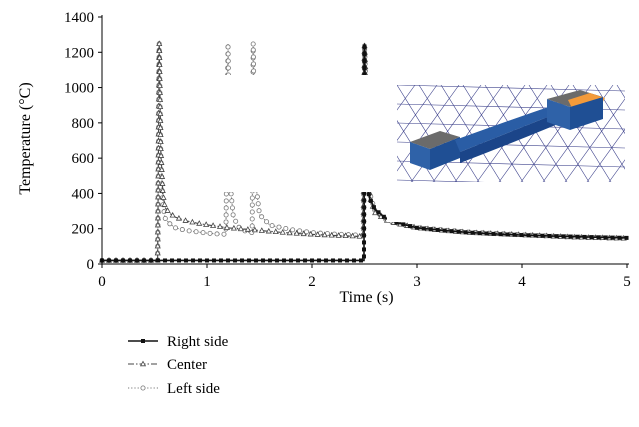 Image resolution: width=639 pixels, height=427 pixels. I want to click on legend-item-left-side: Left side, so click(174, 389).